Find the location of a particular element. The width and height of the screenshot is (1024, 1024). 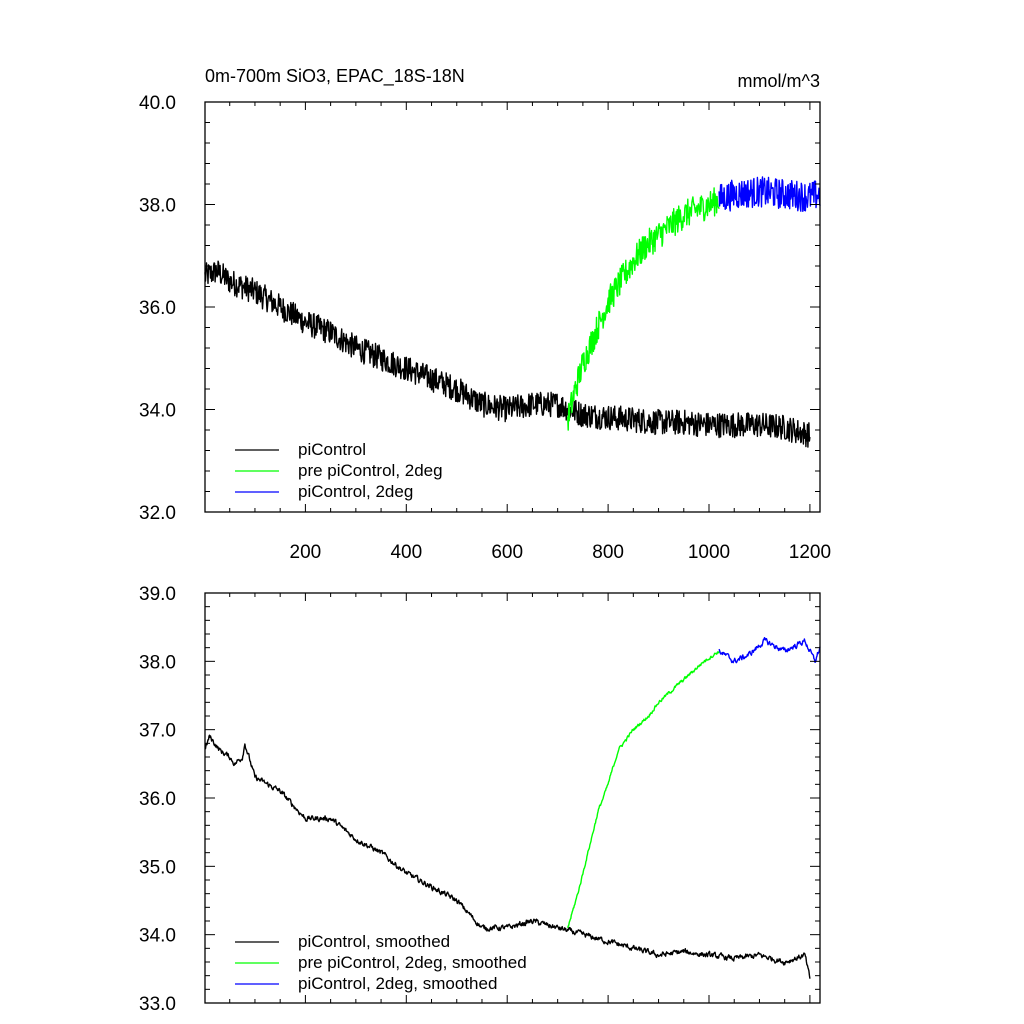

legend-label: piControl, smoothed is located at coordinates (374, 941).